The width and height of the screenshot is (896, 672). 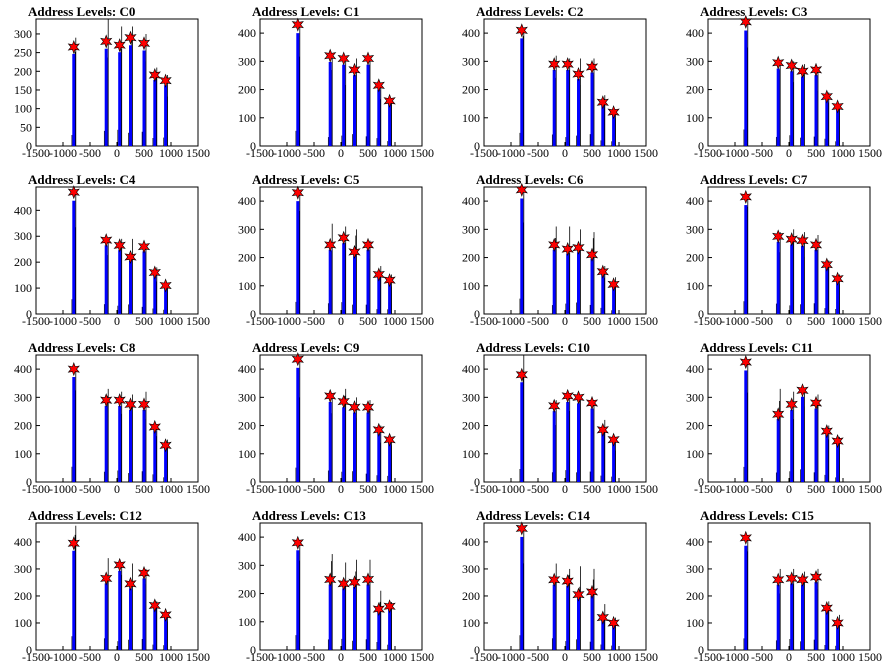 What do you see at coordinates (306, 347) in the screenshot?
I see `chart-title: Address Levels: C9` at bounding box center [306, 347].